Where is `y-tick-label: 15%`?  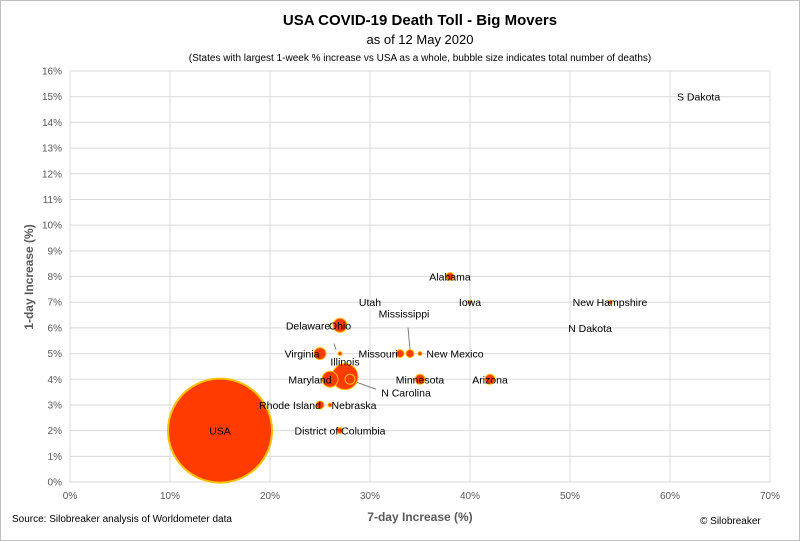
y-tick-label: 15% is located at coordinates (52, 97).